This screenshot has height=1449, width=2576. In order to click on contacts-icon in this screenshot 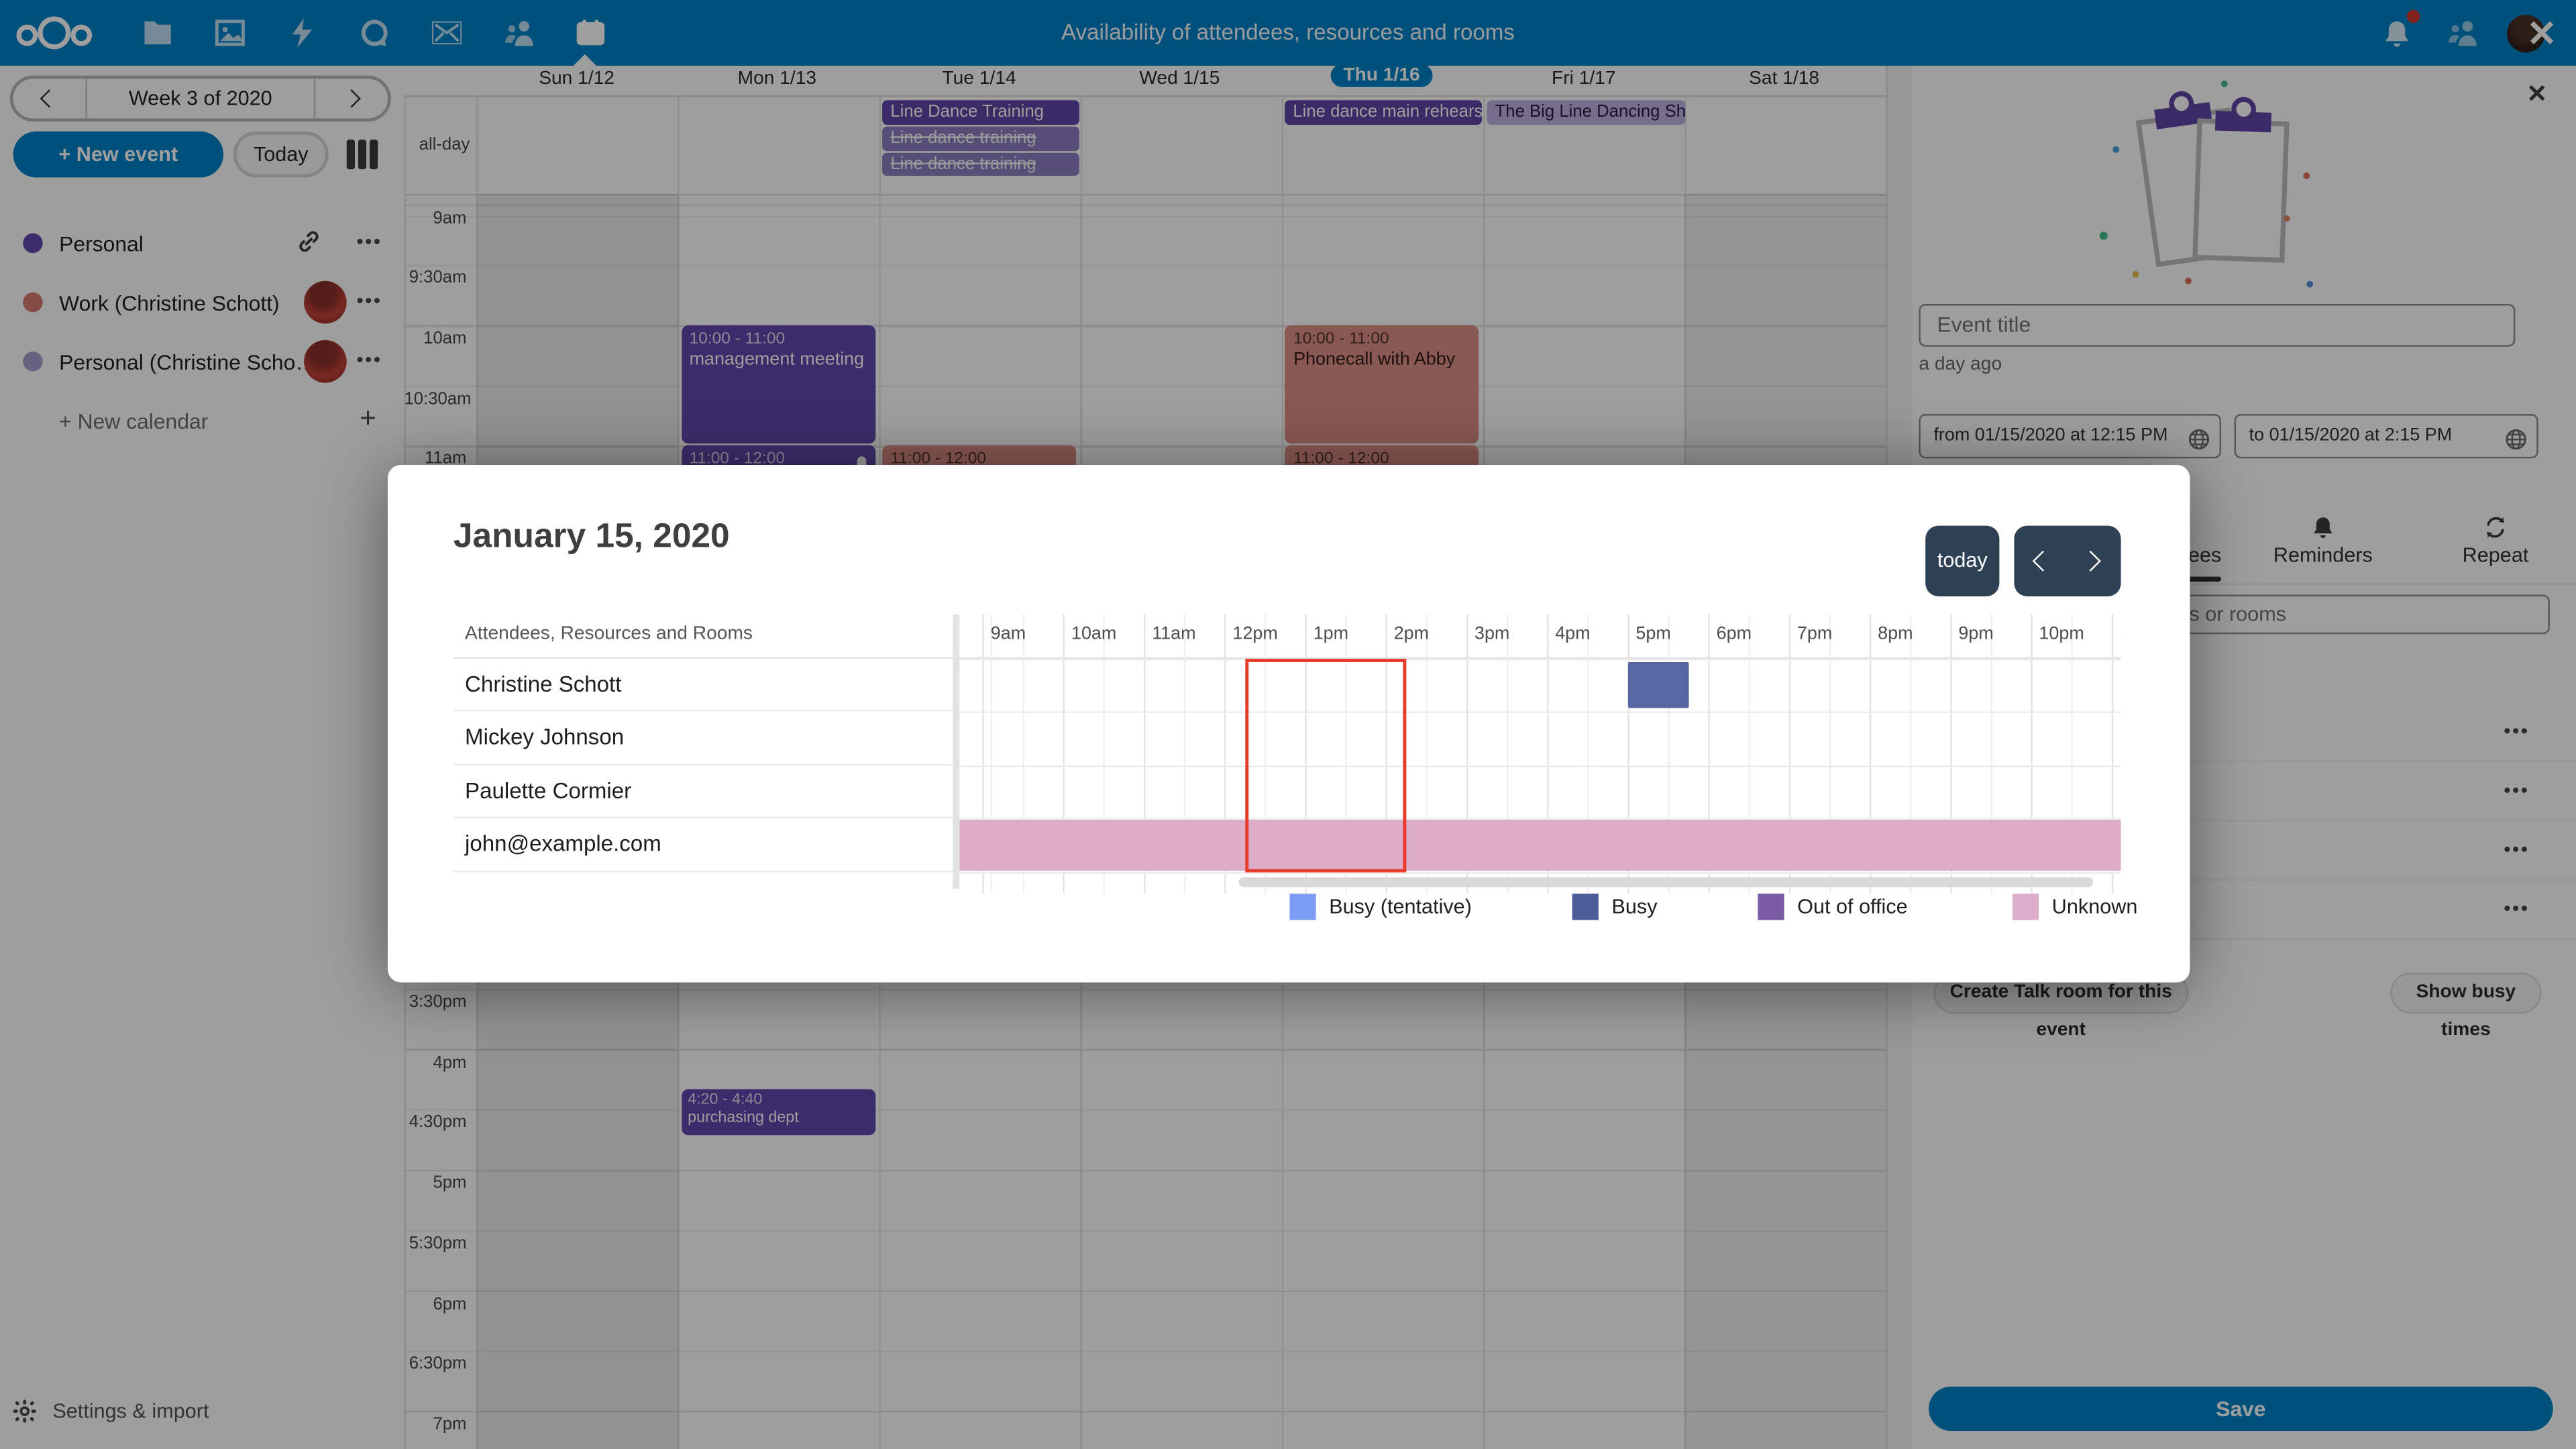, I will do `click(519, 33)`.